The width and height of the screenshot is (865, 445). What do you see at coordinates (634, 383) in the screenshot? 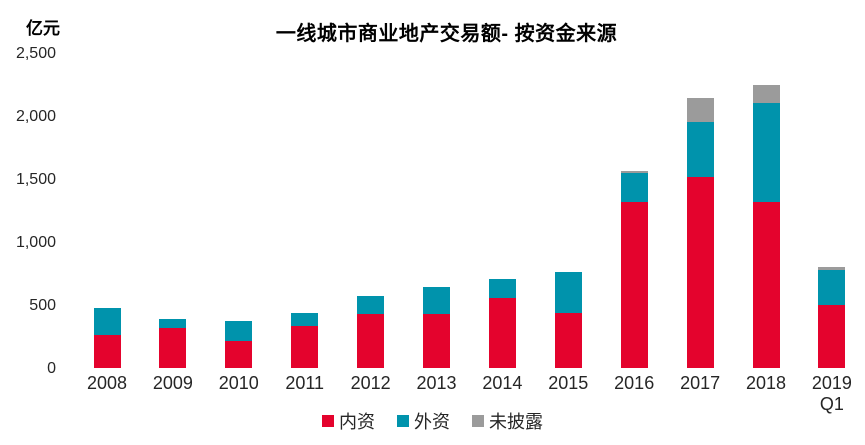
I see `x-axis-label: 2016` at bounding box center [634, 383].